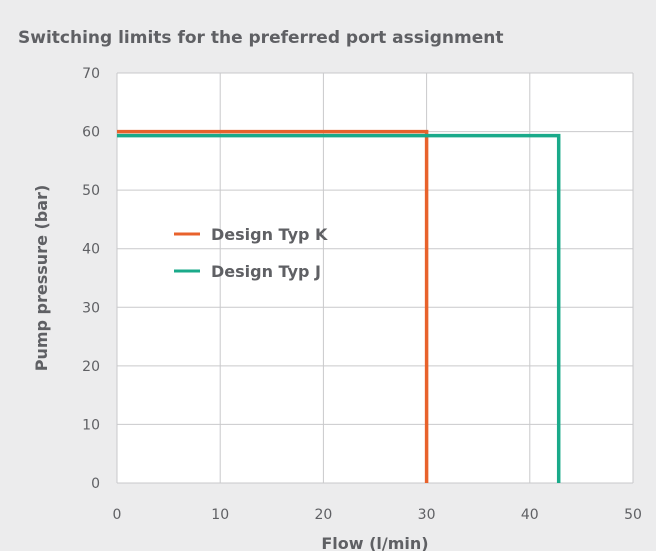  What do you see at coordinates (41, 278) in the screenshot?
I see `y-axis-label: Pump pressure (bar)` at bounding box center [41, 278].